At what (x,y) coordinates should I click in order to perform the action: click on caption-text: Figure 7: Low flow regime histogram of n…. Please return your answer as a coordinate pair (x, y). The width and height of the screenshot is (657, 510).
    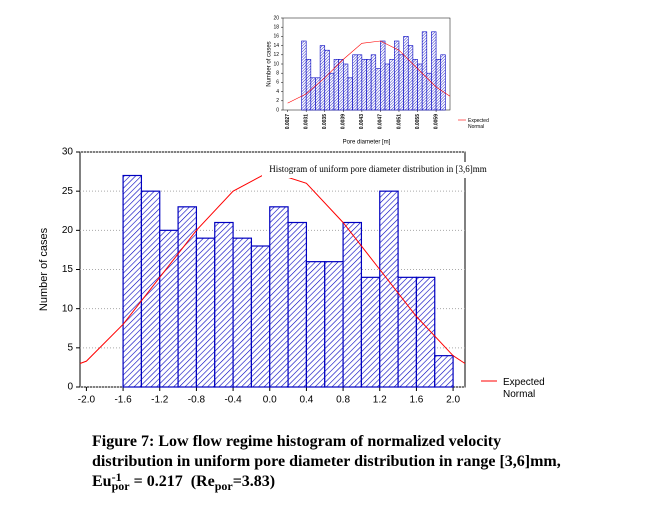
    Looking at the image, I should click on (297, 441).